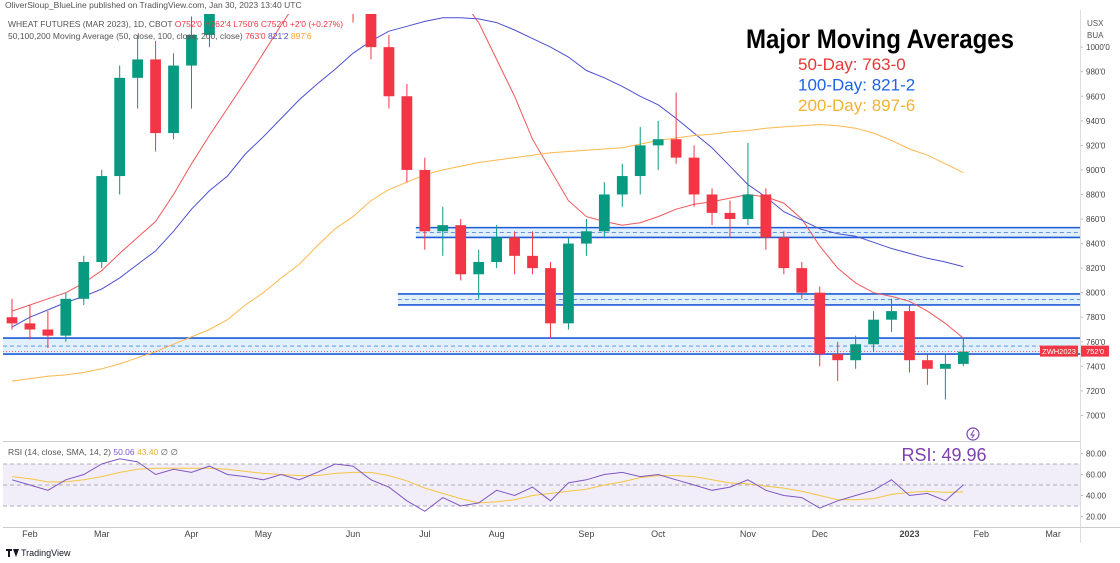 The width and height of the screenshot is (1120, 563). I want to click on rsi-pane, so click(541, 485).